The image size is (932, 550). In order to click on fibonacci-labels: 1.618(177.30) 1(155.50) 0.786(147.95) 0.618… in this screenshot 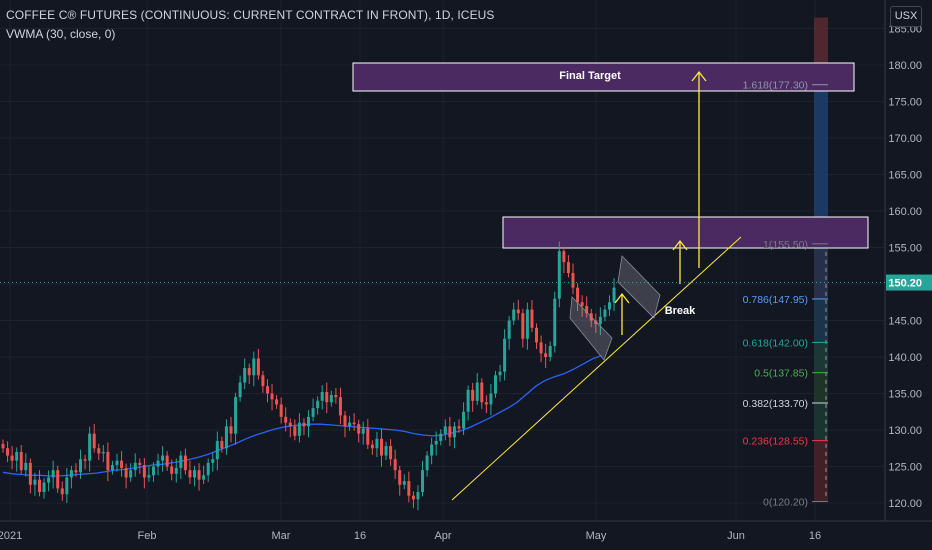, I will do `click(785, 294)`.